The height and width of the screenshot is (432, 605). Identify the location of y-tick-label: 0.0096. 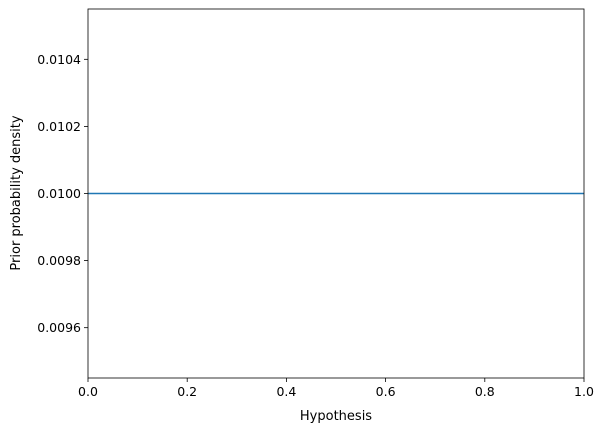
(59, 327).